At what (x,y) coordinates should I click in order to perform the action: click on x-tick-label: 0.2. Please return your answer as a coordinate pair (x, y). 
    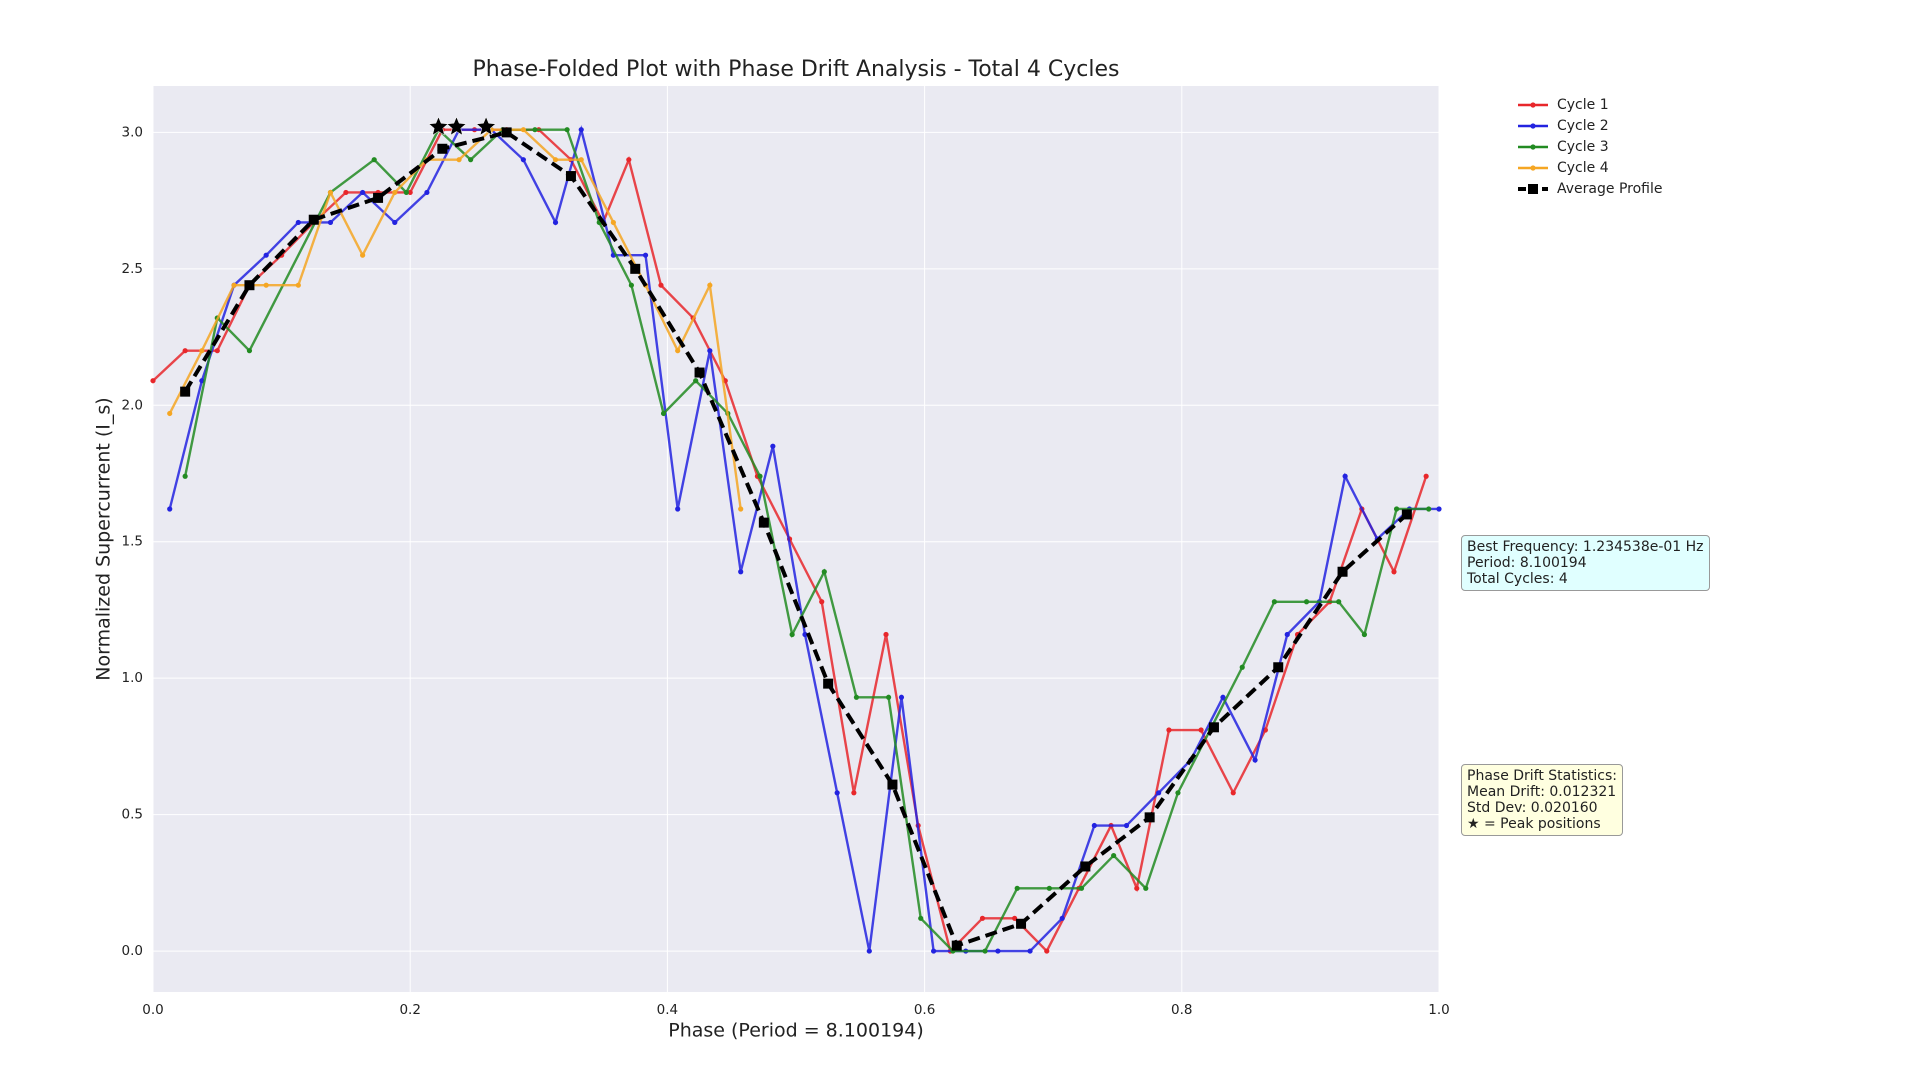
    Looking at the image, I should click on (409, 1010).